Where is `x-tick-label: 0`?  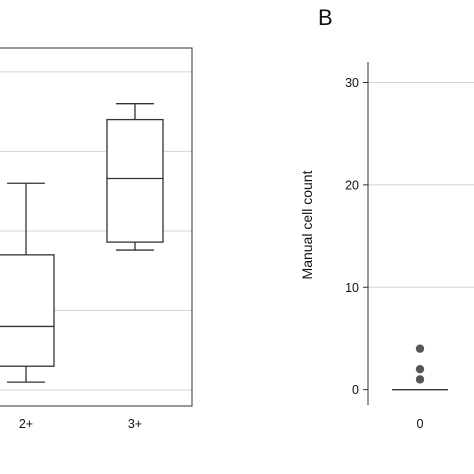
x-tick-label: 0 is located at coordinates (420, 424).